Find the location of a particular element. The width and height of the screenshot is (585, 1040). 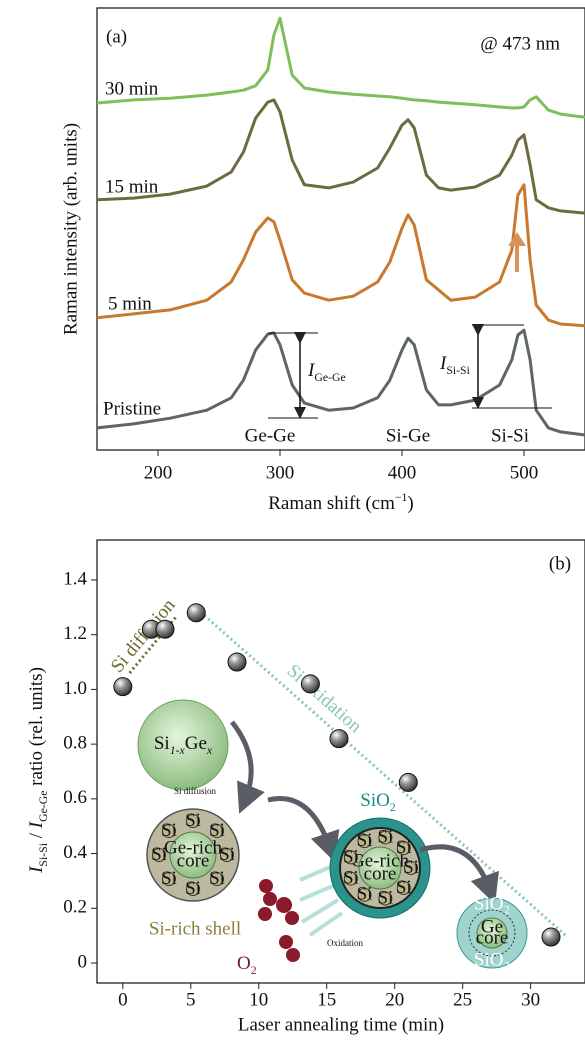

x-tick-label: 25 is located at coordinates (462, 999).